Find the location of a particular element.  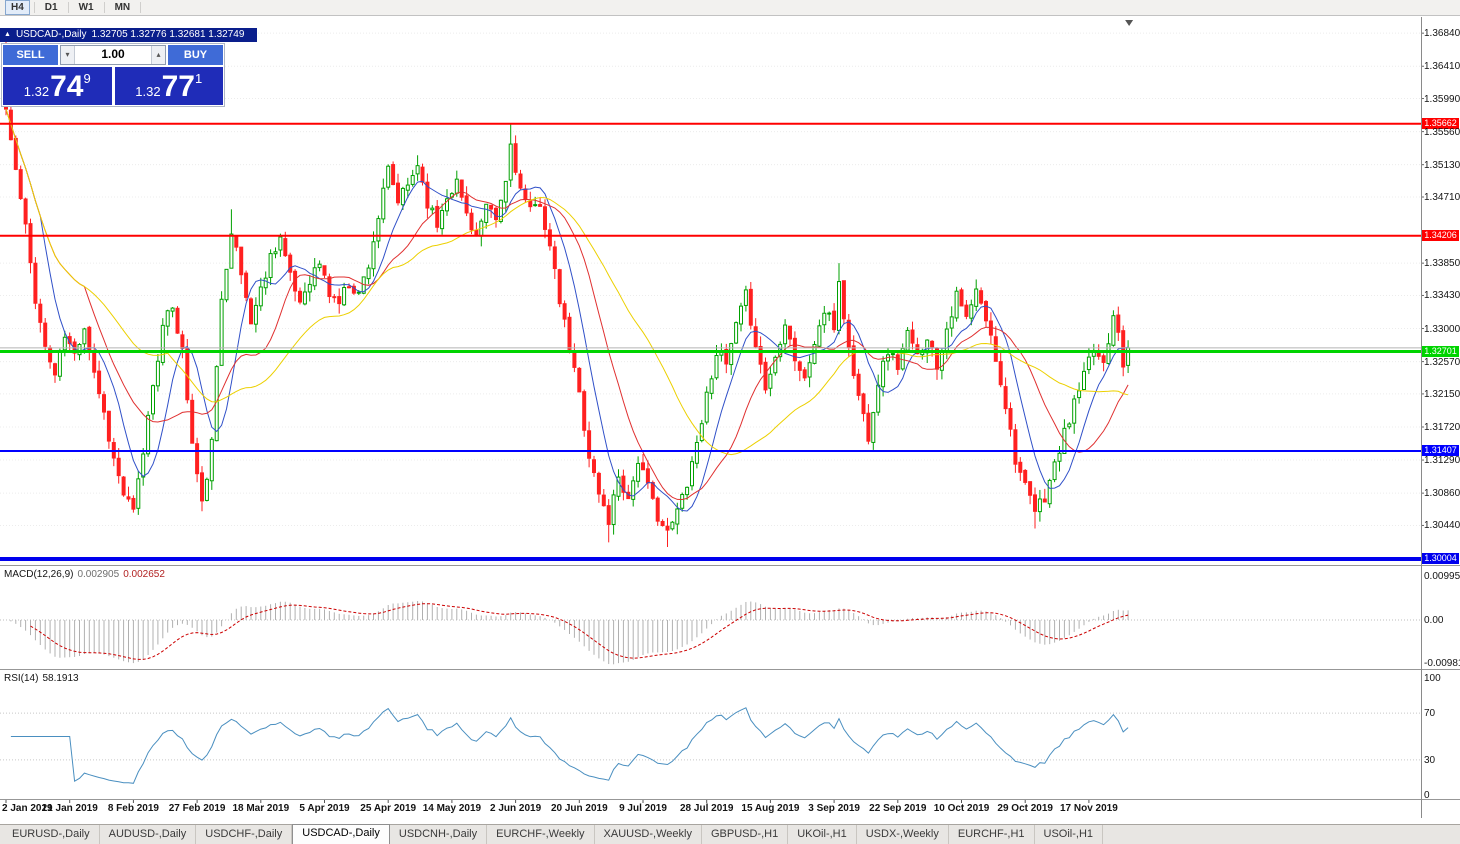

date-axis-label: 2 Jan 2019 is located at coordinates (27, 808).